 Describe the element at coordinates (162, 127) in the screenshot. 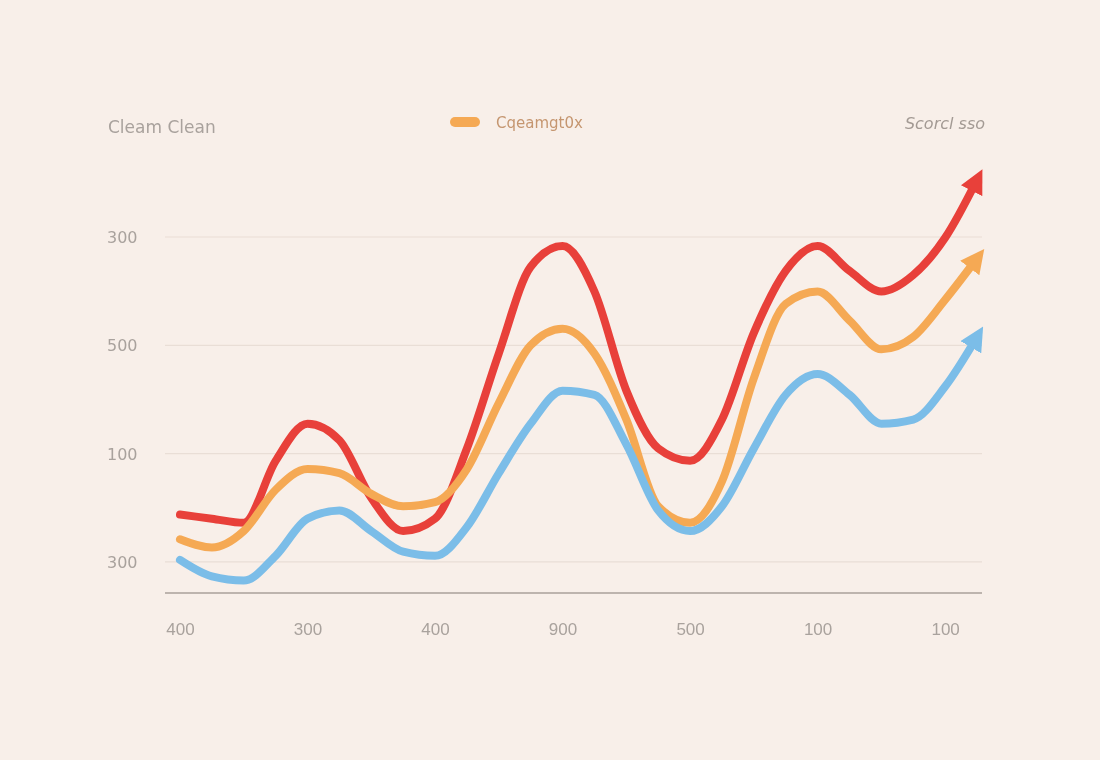

I see `chart-title: Cleam Clean` at that location.